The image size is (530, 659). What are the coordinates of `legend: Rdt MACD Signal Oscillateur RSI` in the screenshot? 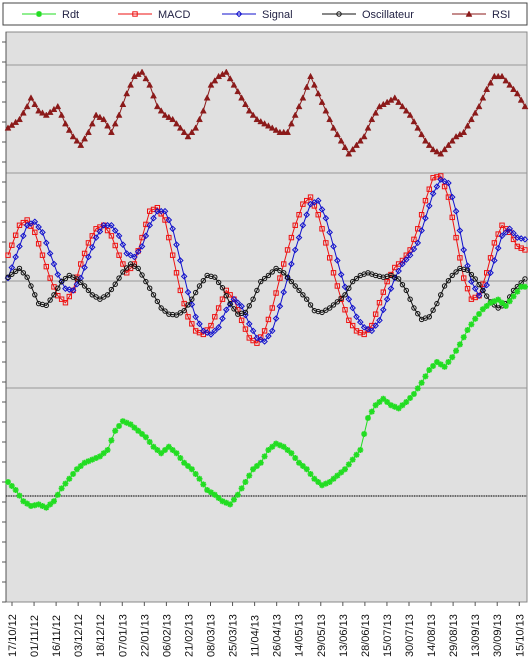 It's located at (265, 14).